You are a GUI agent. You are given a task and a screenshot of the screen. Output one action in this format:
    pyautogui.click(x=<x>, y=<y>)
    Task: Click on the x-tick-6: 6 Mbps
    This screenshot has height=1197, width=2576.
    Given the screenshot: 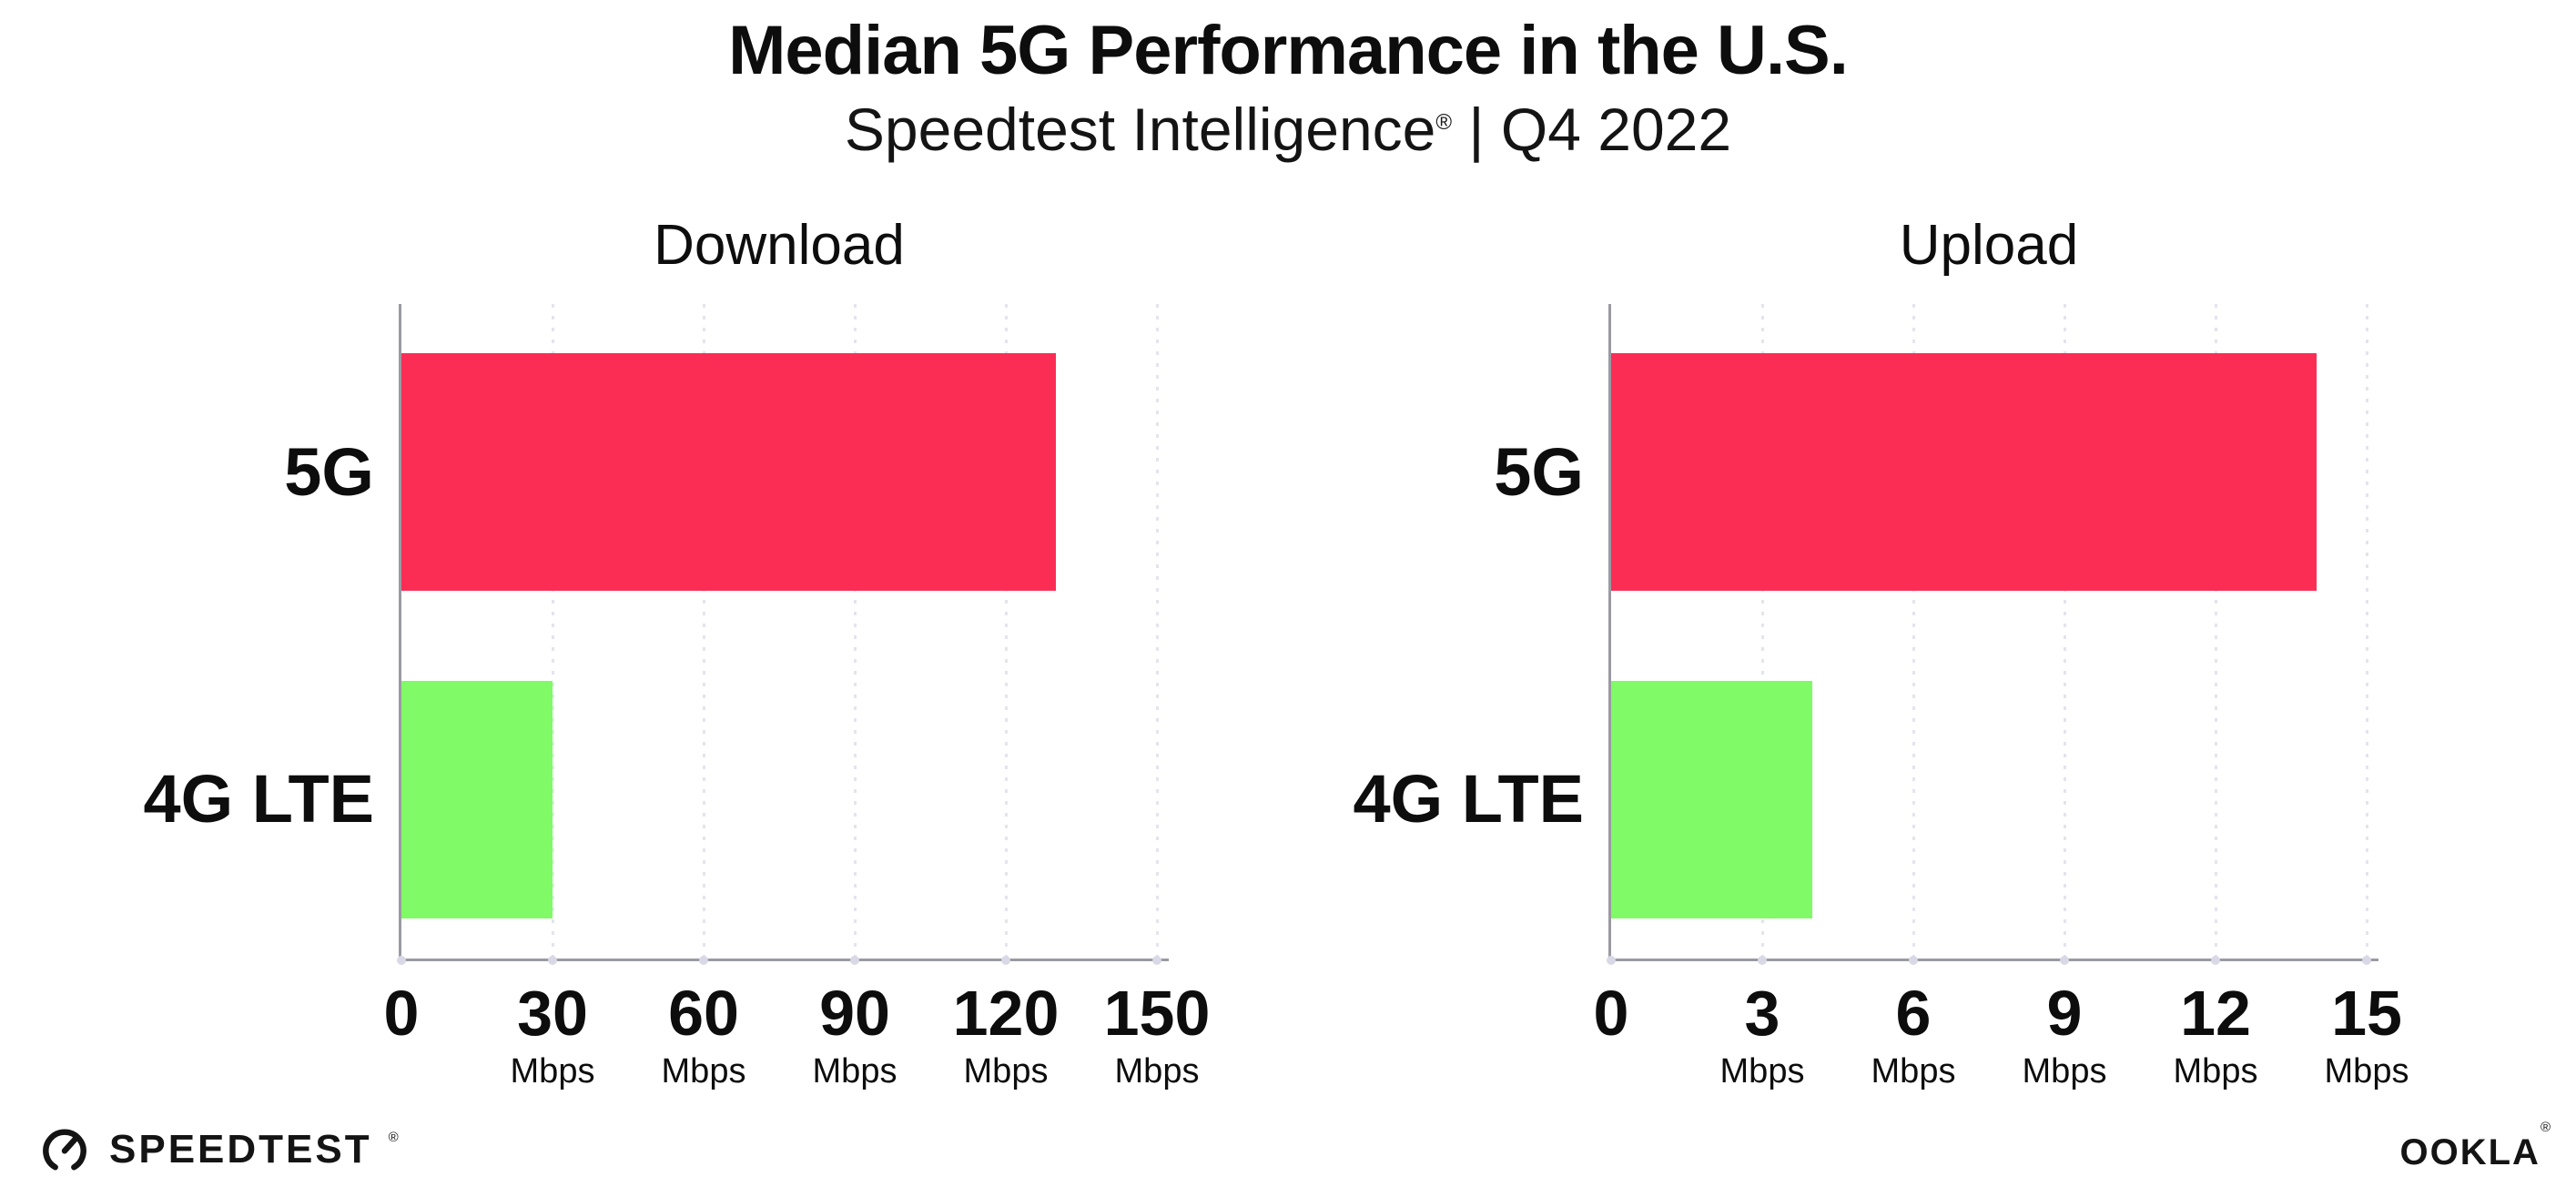 What is the action you would take?
    pyautogui.click(x=1913, y=1035)
    